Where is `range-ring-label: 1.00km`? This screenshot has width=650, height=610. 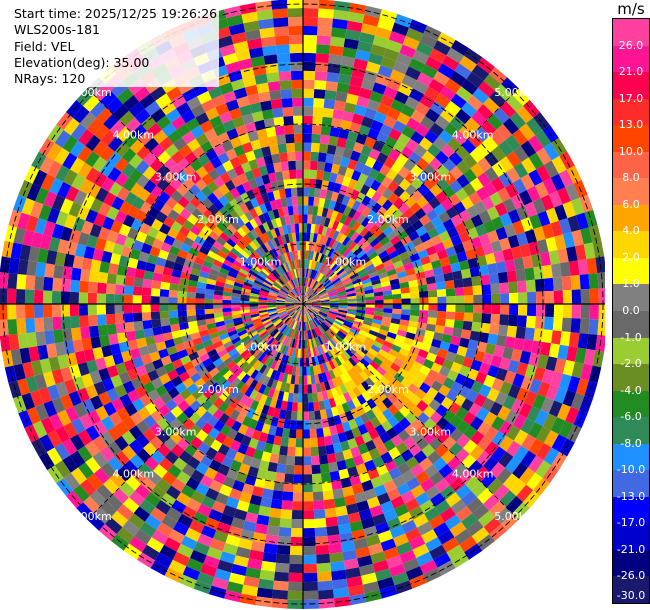
range-ring-label: 1.00km is located at coordinates (261, 346).